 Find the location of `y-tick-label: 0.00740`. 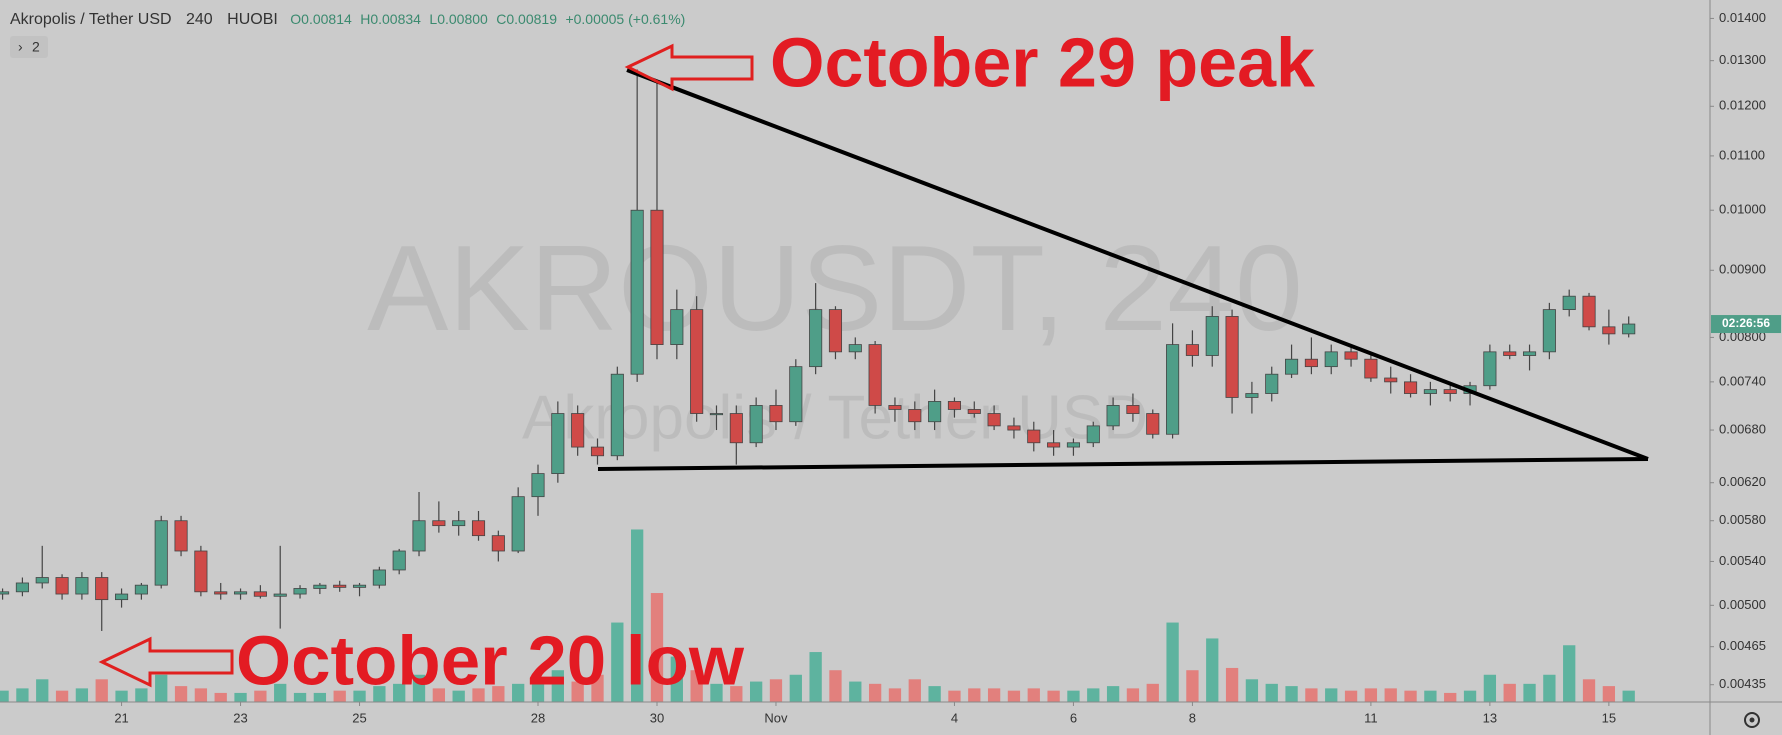

y-tick-label: 0.00740 is located at coordinates (1742, 380).